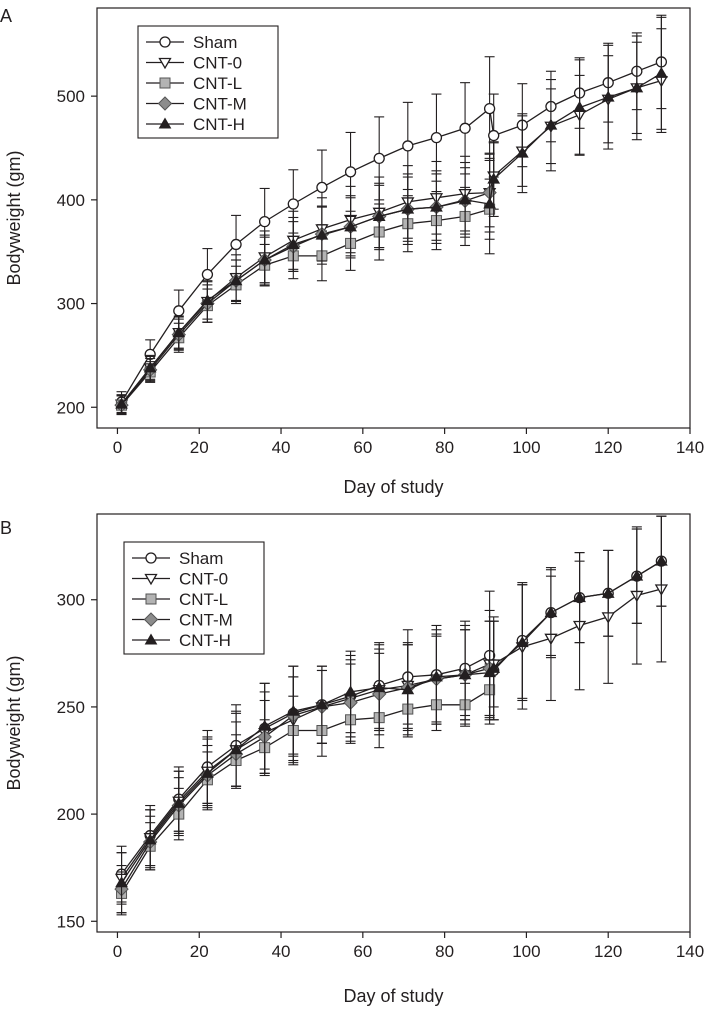 The height and width of the screenshot is (1010, 710). I want to click on legend-item: Sham, so click(191, 42).